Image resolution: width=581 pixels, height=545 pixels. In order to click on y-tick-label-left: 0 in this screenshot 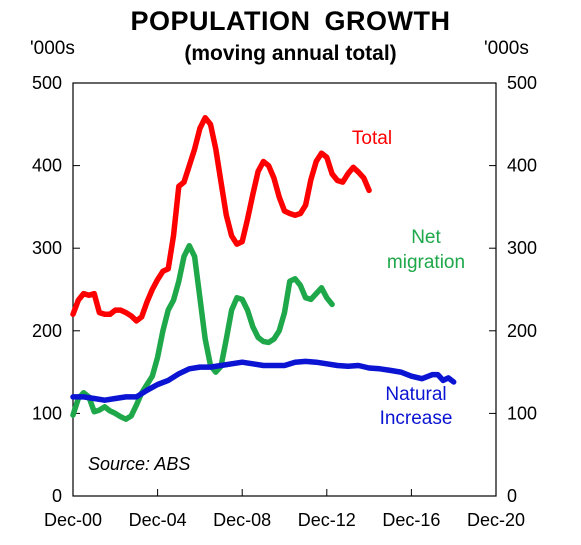, I will do `click(57, 496)`.